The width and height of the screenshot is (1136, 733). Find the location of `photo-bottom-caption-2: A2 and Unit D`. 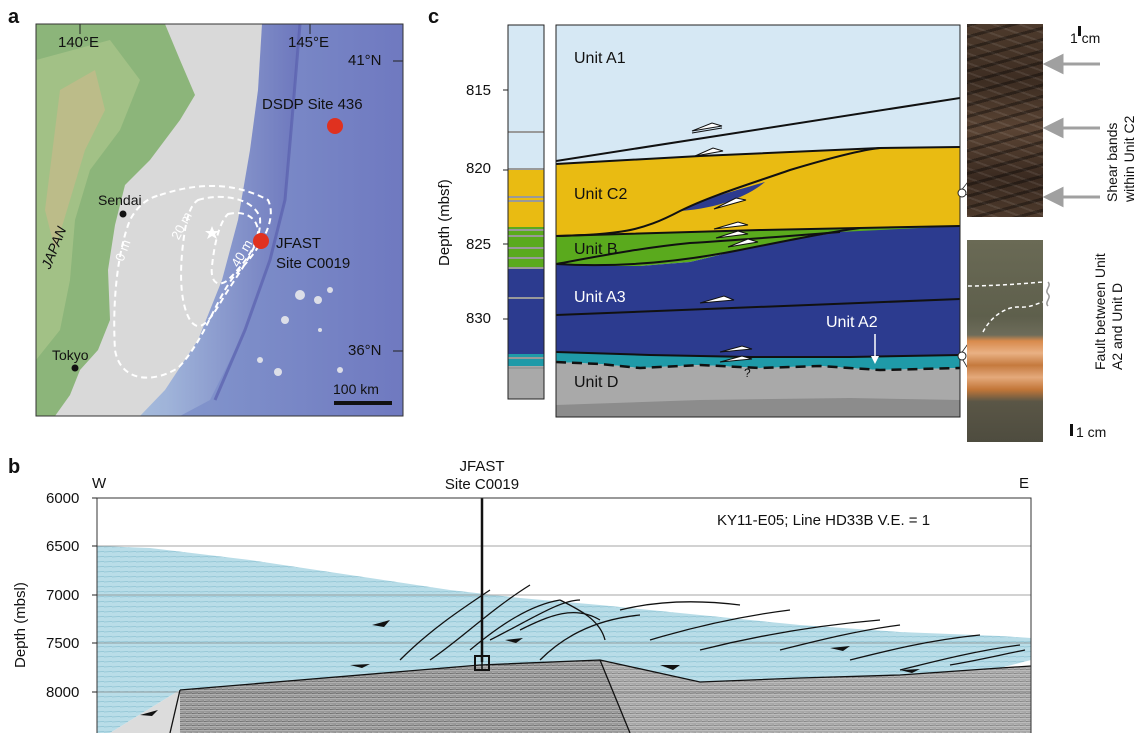

photo-bottom-caption-2: A2 and Unit D is located at coordinates (1117, 326).